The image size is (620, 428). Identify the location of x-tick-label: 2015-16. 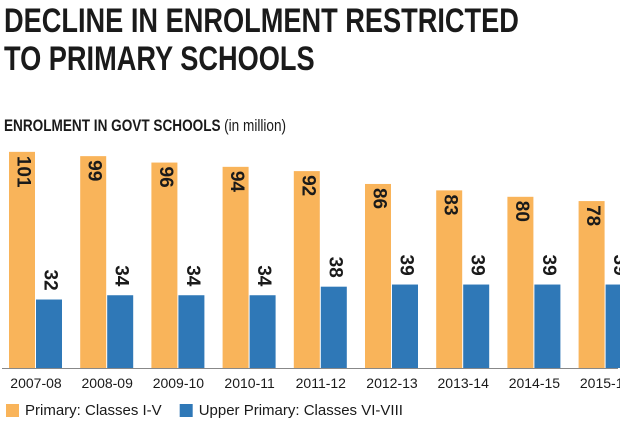
(600, 383).